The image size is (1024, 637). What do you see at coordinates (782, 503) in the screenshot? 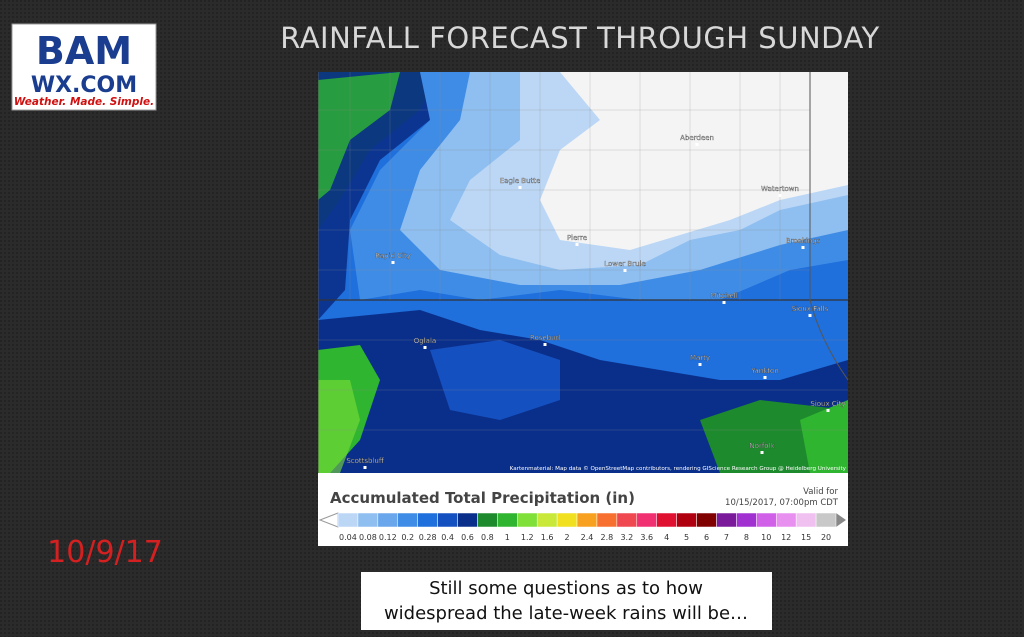
I see `valid-time: 10/15/2017, 07:00pm CDT` at bounding box center [782, 503].